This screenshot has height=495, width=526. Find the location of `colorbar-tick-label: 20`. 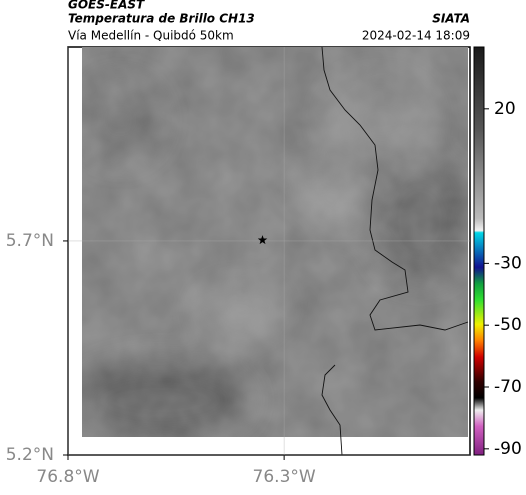

colorbar-tick-label: 20 is located at coordinates (505, 109).